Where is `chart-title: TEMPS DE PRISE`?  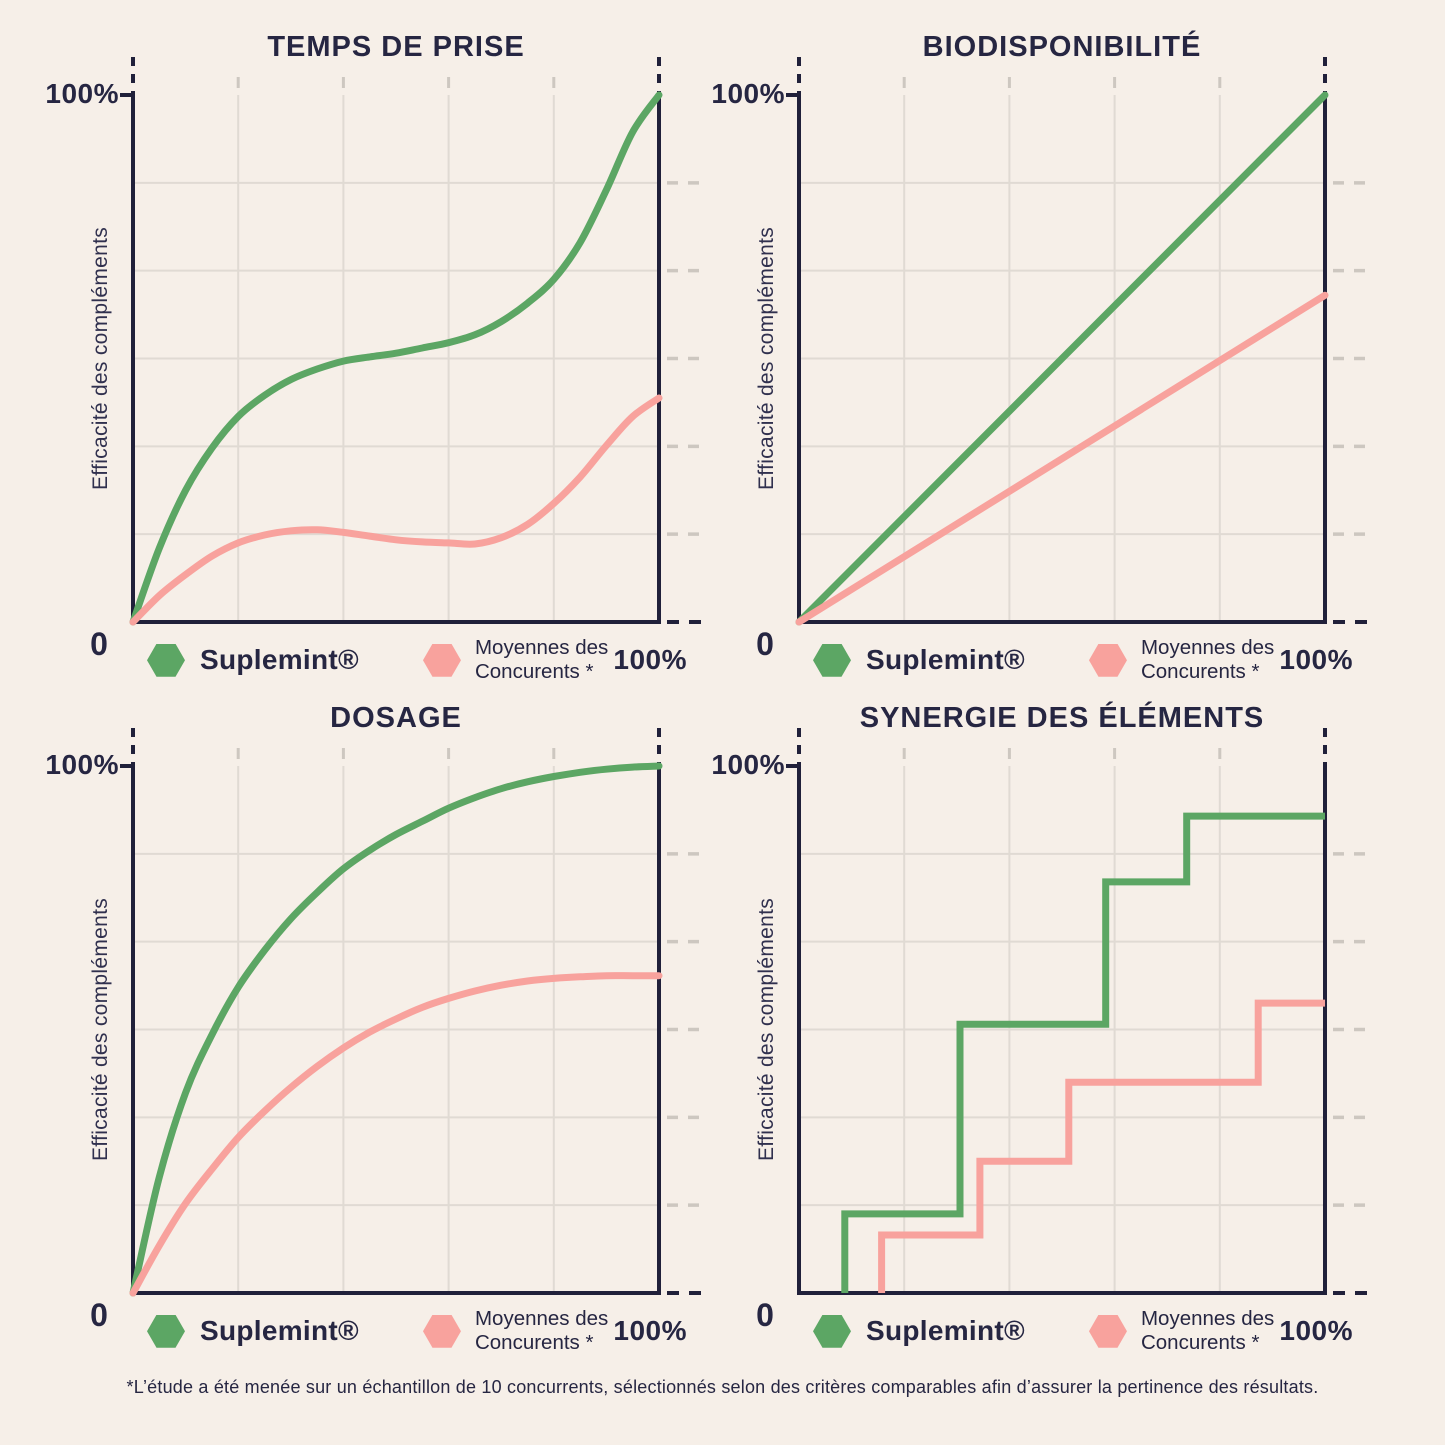
chart-title: TEMPS DE PRISE is located at coordinates (396, 47).